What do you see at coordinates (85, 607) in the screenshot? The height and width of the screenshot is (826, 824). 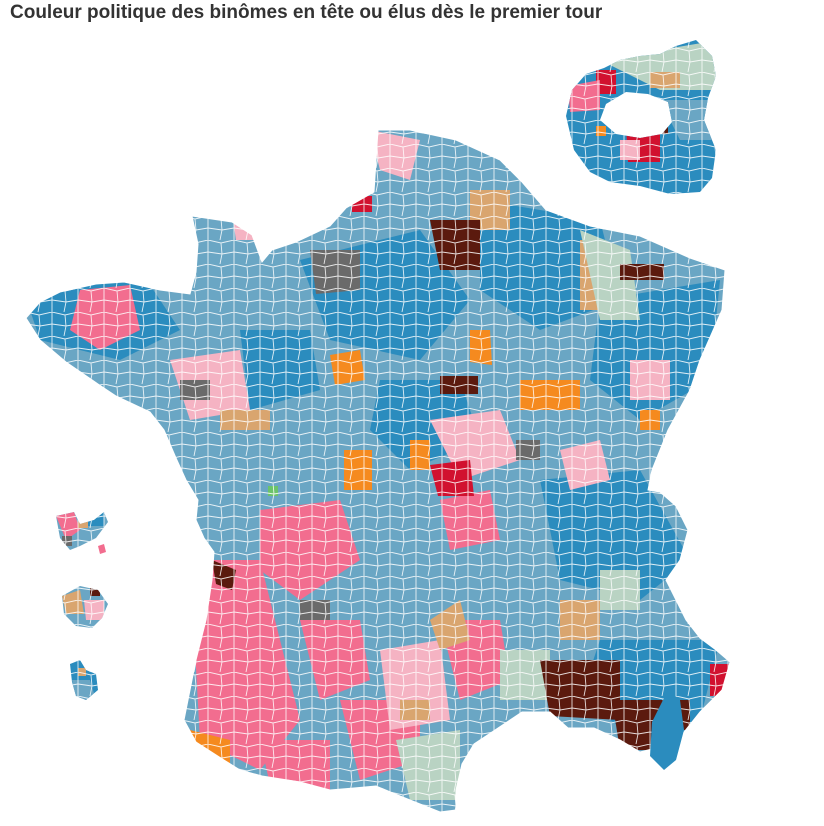 I see `martinique` at bounding box center [85, 607].